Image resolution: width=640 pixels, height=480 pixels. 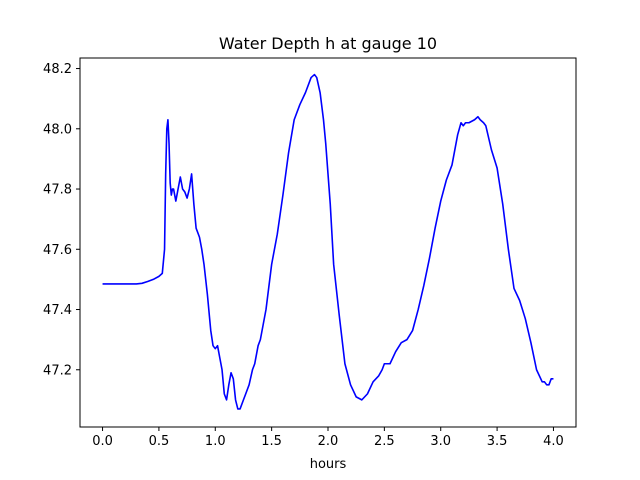 I want to click on x-tick-label: 0.0, so click(x=102, y=441).